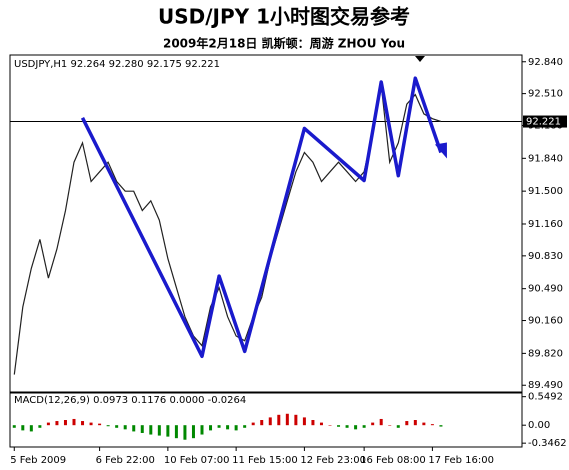 This screenshot has width=569, height=470. What do you see at coordinates (545, 397) in the screenshot?
I see `y-tick-label: 0.5492` at bounding box center [545, 397].